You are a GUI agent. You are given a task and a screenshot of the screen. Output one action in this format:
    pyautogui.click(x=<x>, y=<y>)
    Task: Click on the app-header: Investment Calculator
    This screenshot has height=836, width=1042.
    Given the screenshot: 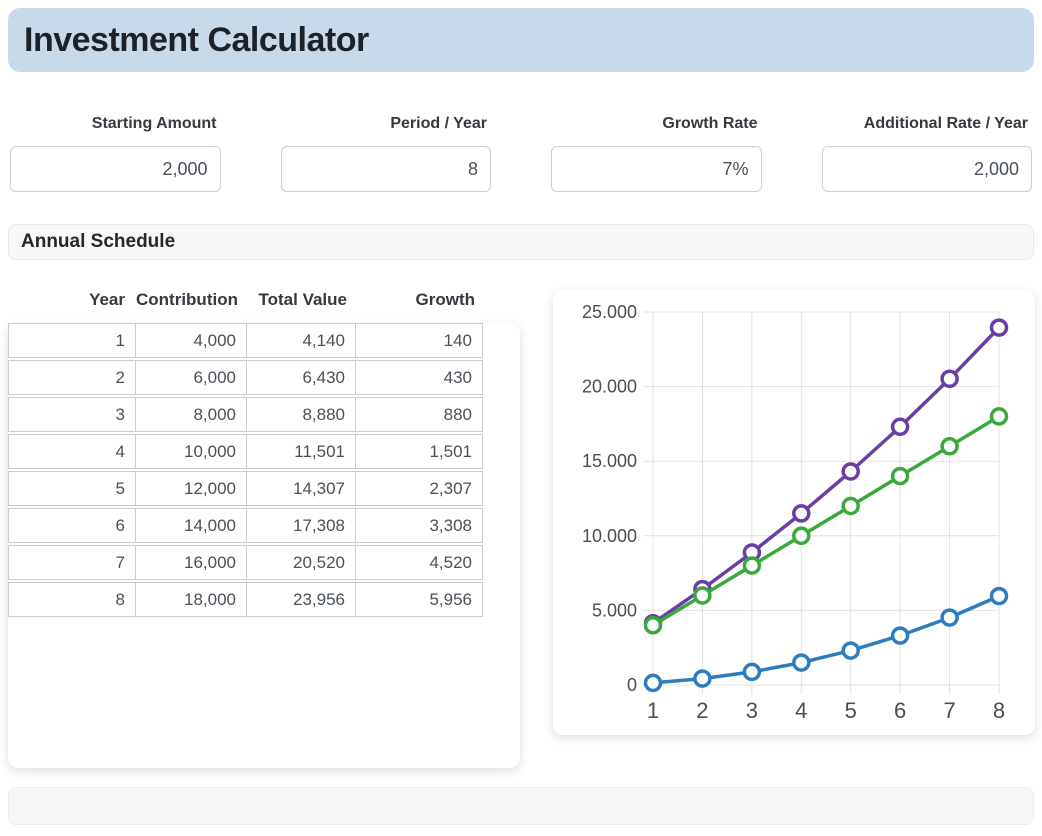 What is the action you would take?
    pyautogui.click(x=521, y=40)
    